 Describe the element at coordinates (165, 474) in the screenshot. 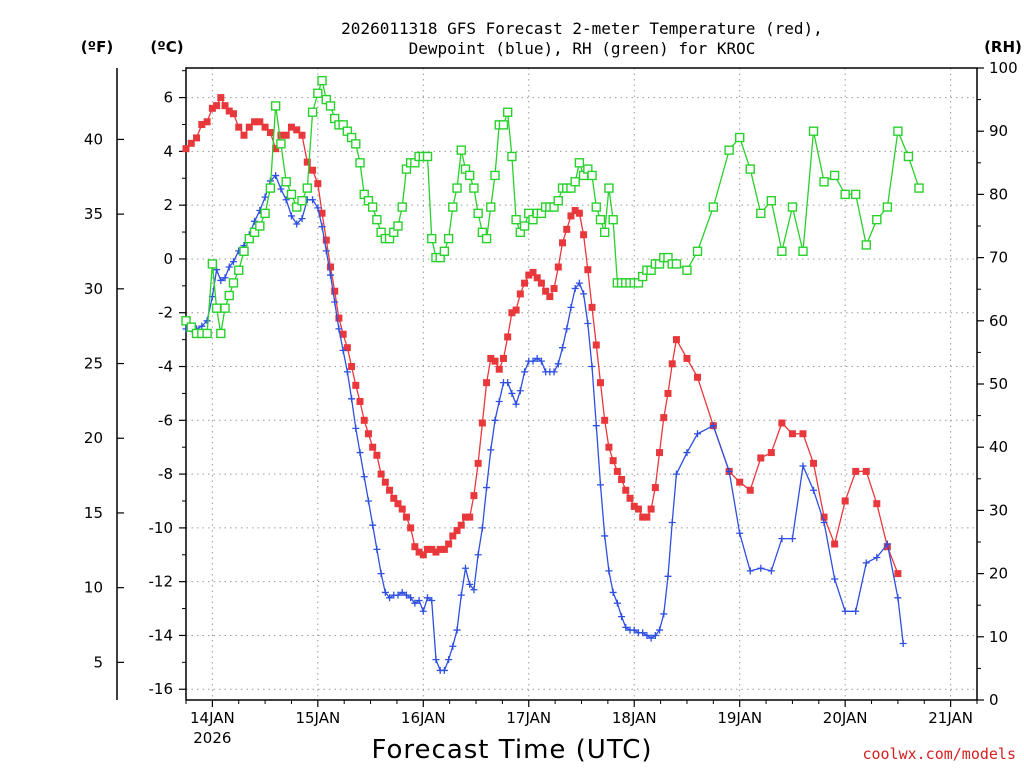

I see `celsius-tick-label: -8` at that location.